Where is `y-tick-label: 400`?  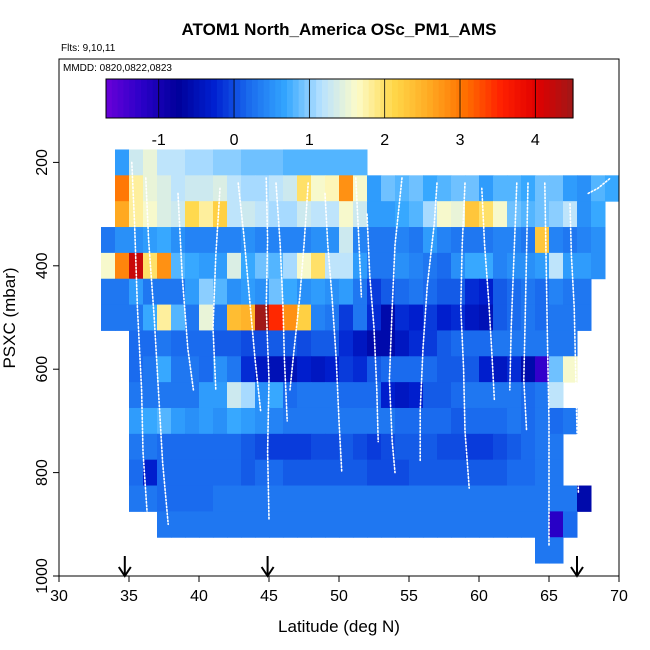 y-tick-label: 400 is located at coordinates (42, 265).